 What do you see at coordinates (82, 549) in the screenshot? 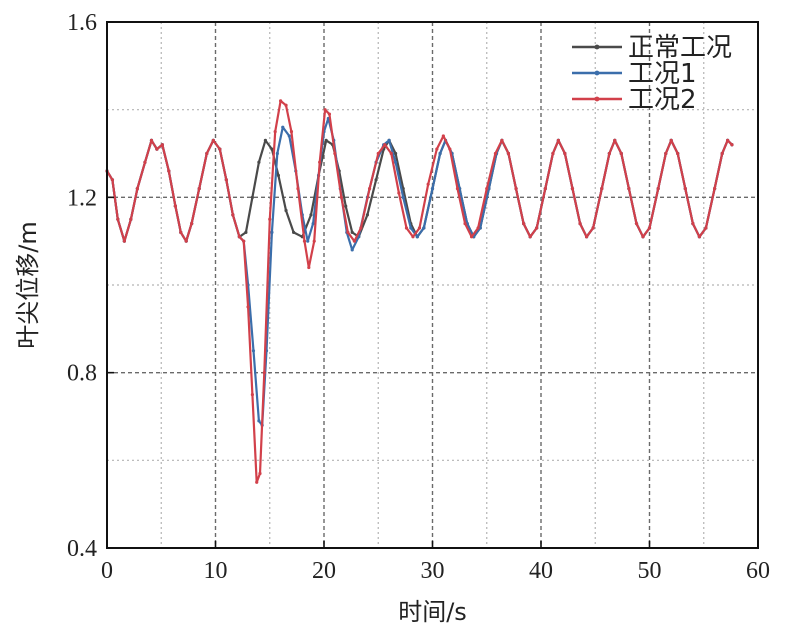
I see `y-tick-label: 0.4` at bounding box center [82, 549].